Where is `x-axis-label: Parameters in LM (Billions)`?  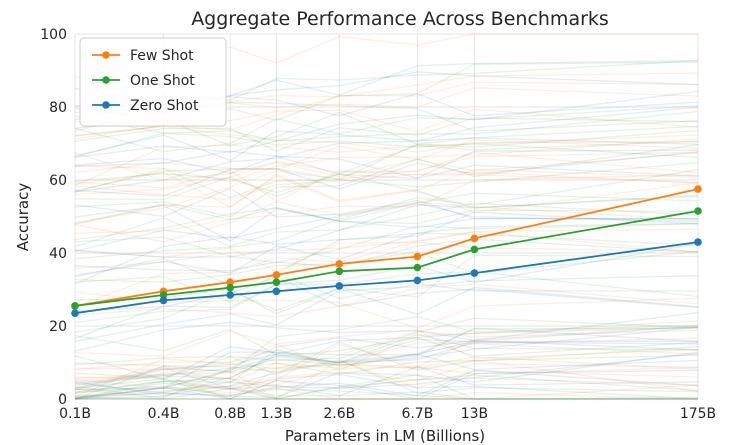 x-axis-label: Parameters in LM (Billions) is located at coordinates (385, 436).